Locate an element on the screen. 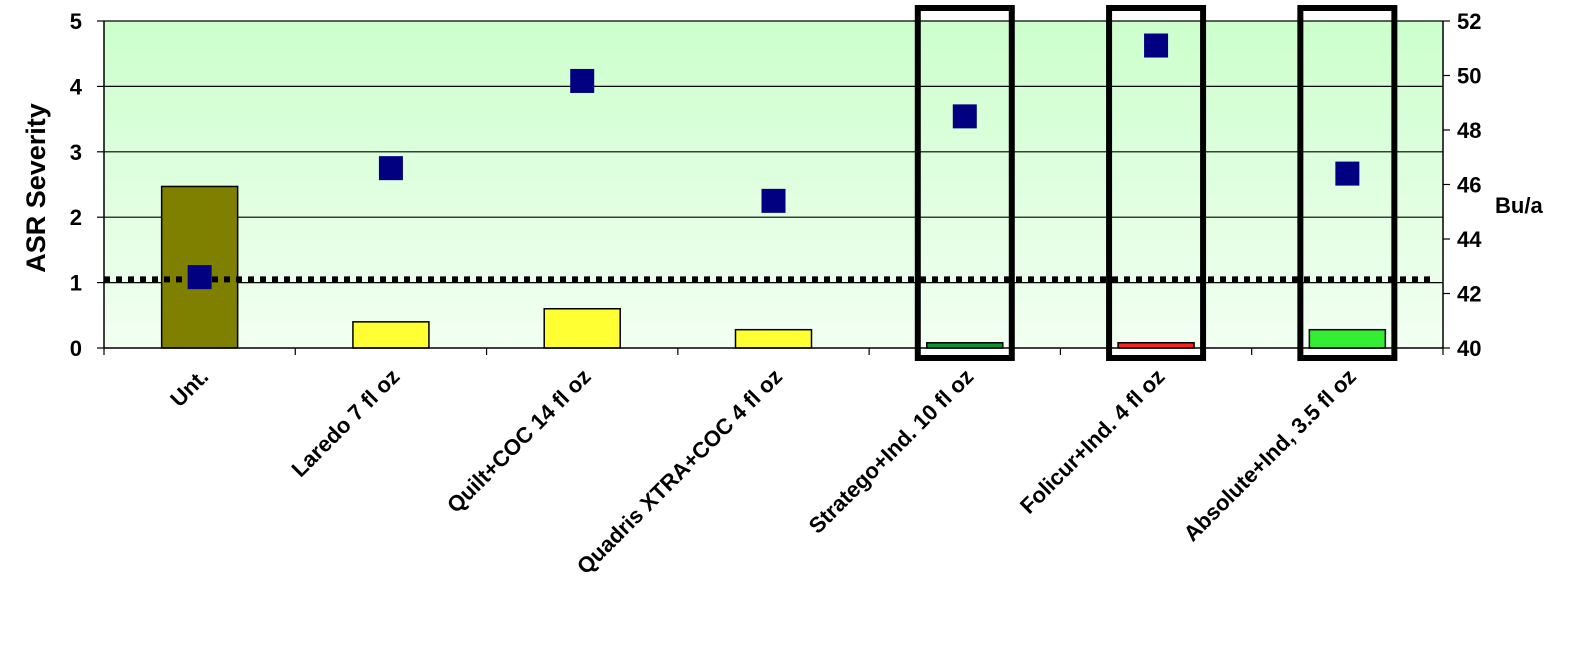  y2-tick-label: 50 is located at coordinates (1469, 76).